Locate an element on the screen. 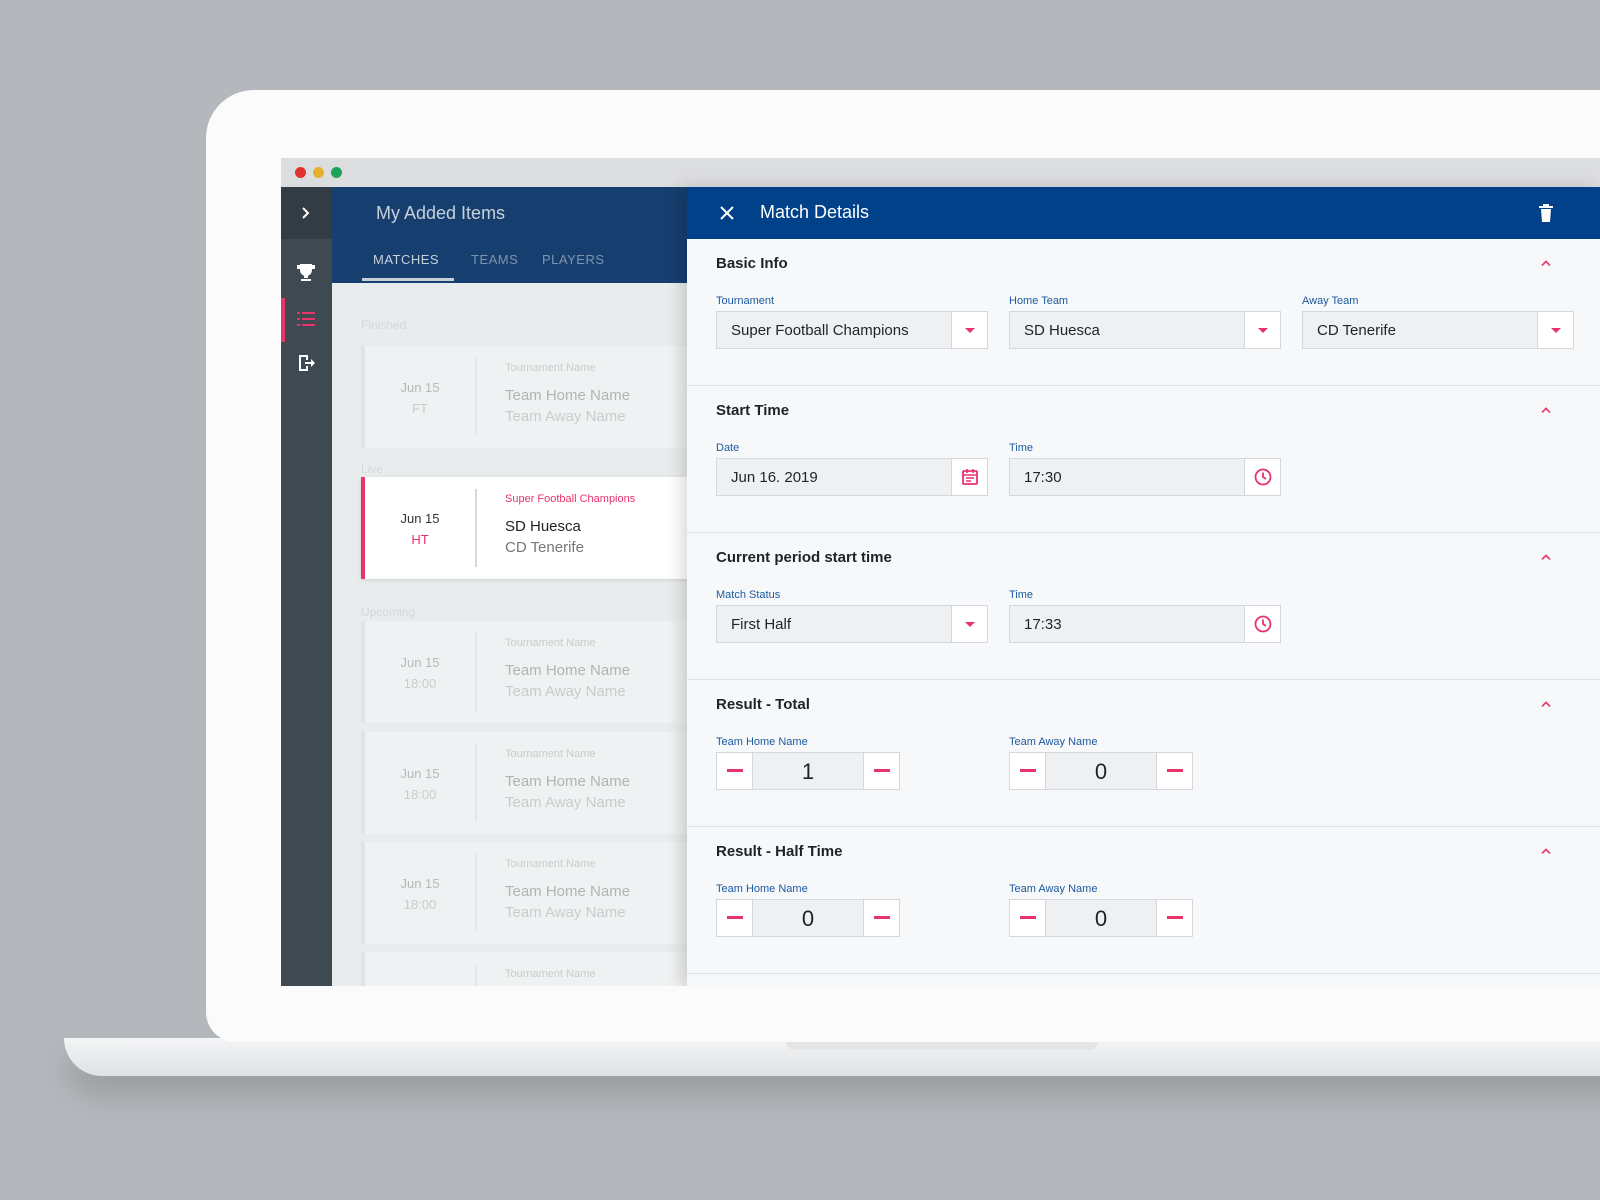  away-team: CD Tenerife is located at coordinates (544, 547).